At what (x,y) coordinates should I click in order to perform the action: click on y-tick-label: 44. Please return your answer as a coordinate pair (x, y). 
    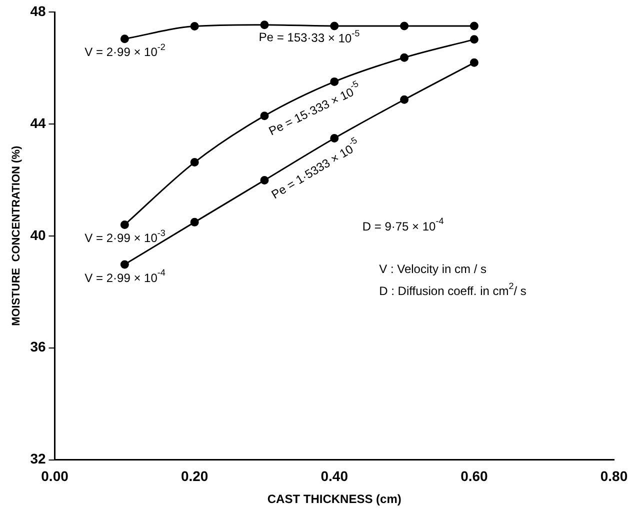
    Looking at the image, I should click on (38, 122).